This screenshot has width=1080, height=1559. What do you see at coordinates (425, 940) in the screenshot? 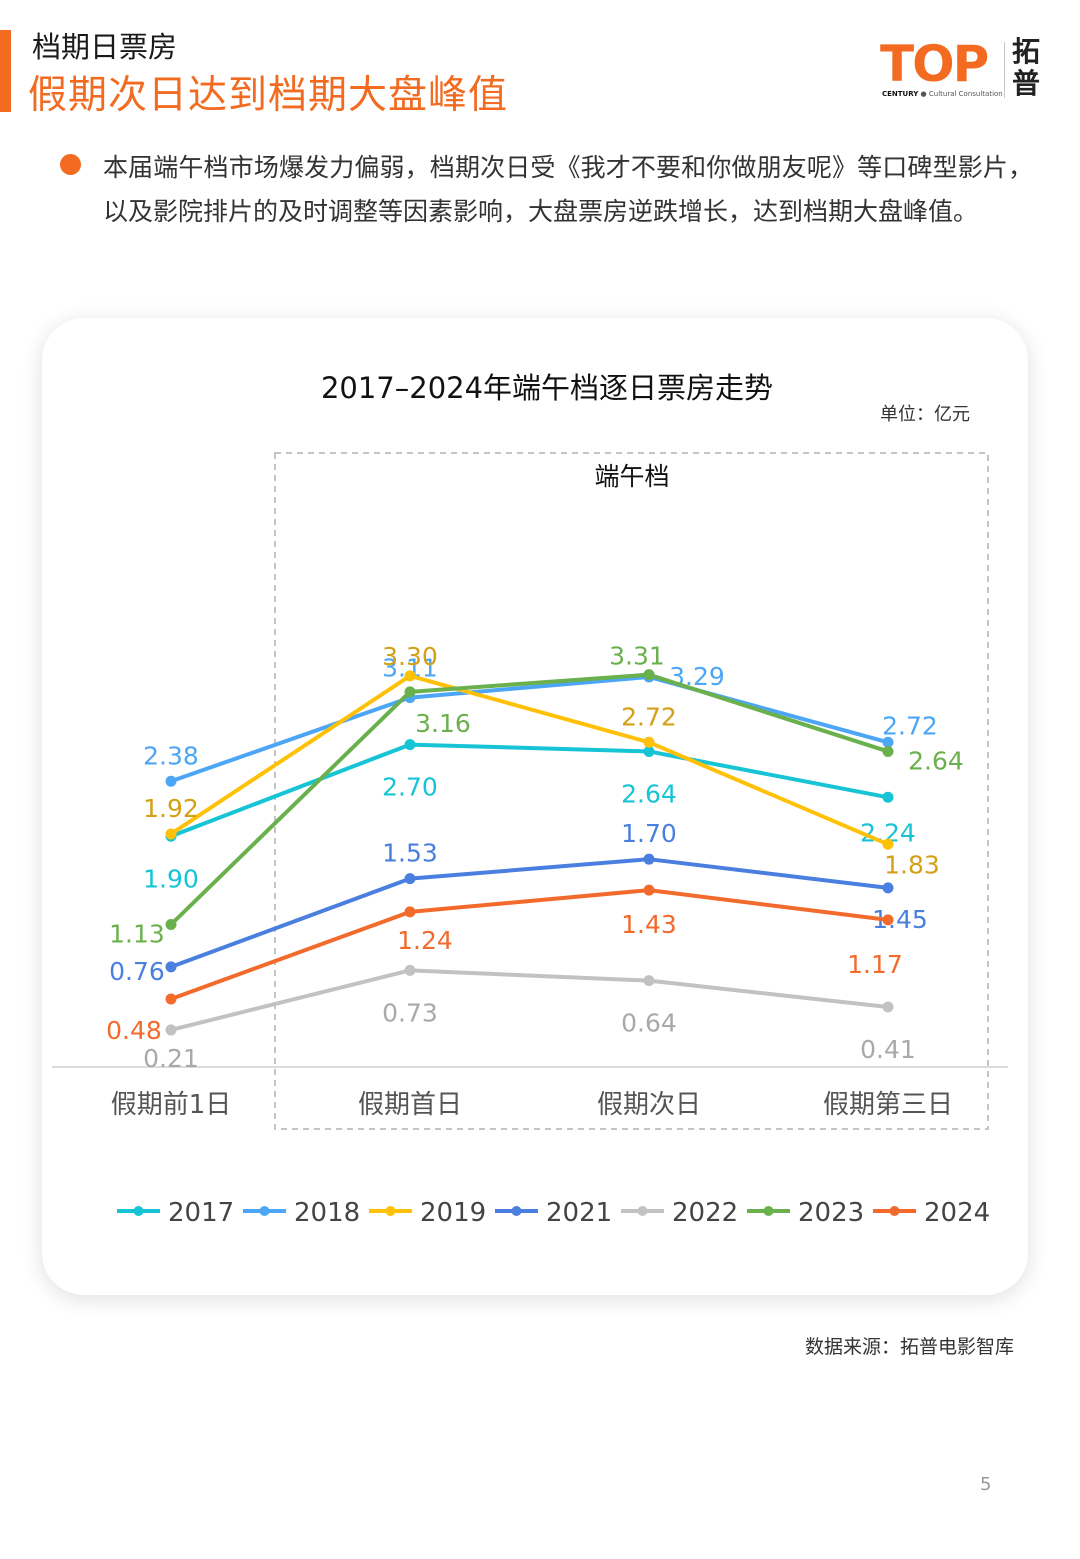
I see `data-label-2024: 1.24` at bounding box center [425, 940].